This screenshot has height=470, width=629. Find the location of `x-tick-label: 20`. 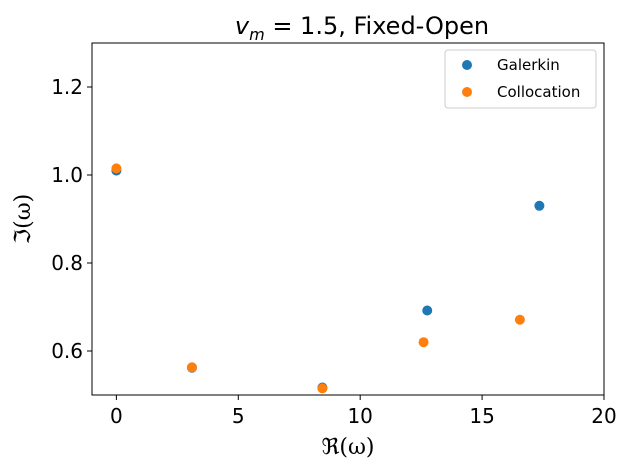

x-tick-label: 20 is located at coordinates (603, 416).